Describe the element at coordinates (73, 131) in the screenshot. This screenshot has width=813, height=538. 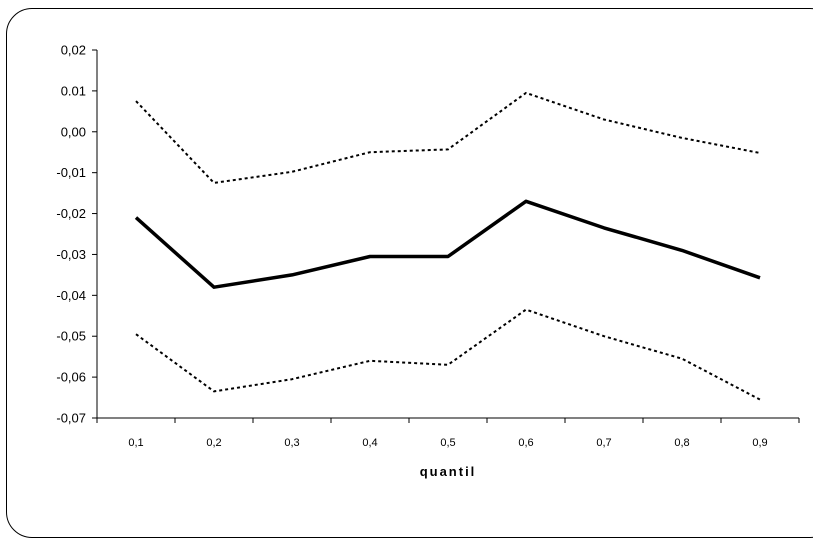
I see `y-tick-label: 0,00` at that location.